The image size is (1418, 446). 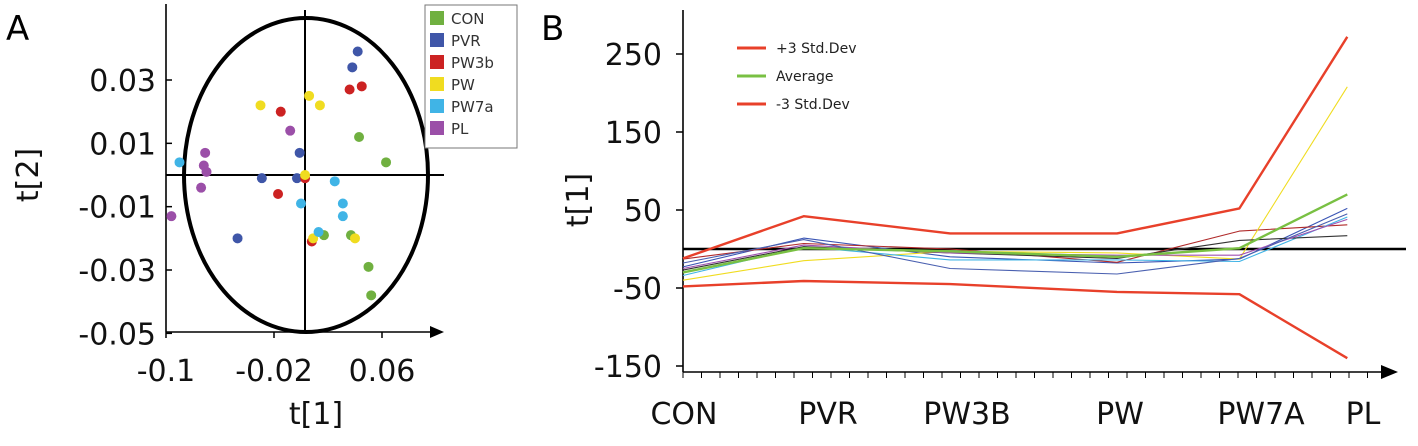 I want to click on b-x-label: PW3B, so click(x=966, y=414).